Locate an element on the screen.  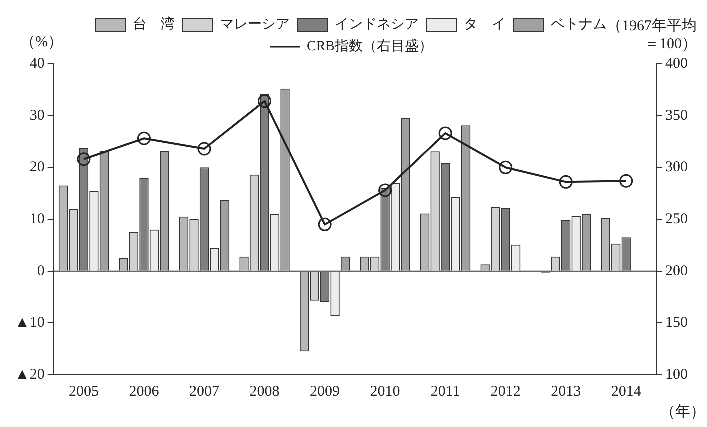
y-tick-label: 0 is located at coordinates (41, 271).